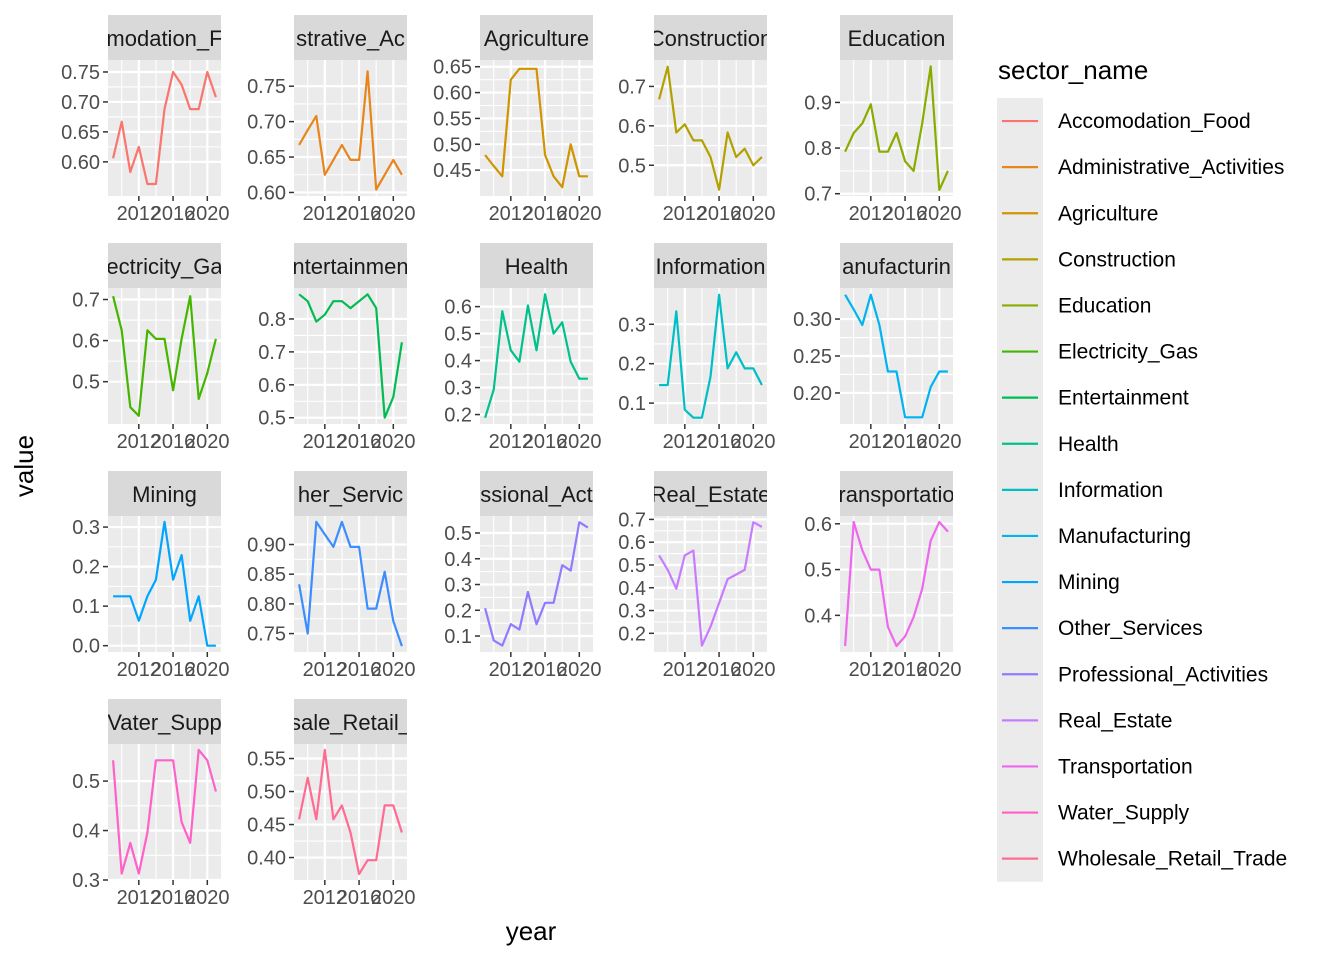 This screenshot has height=960, width=1344. I want to click on facet-strip-label: Mining, so click(164, 494).